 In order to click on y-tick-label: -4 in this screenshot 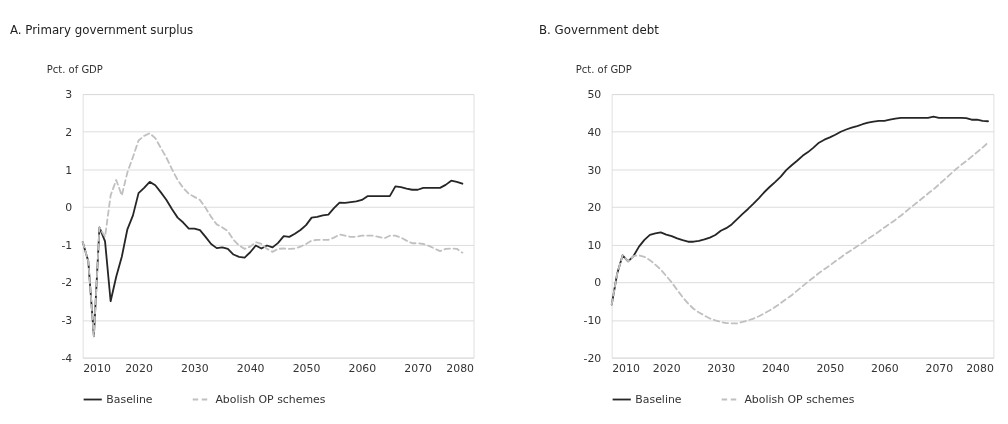, I will do `click(67, 358)`.